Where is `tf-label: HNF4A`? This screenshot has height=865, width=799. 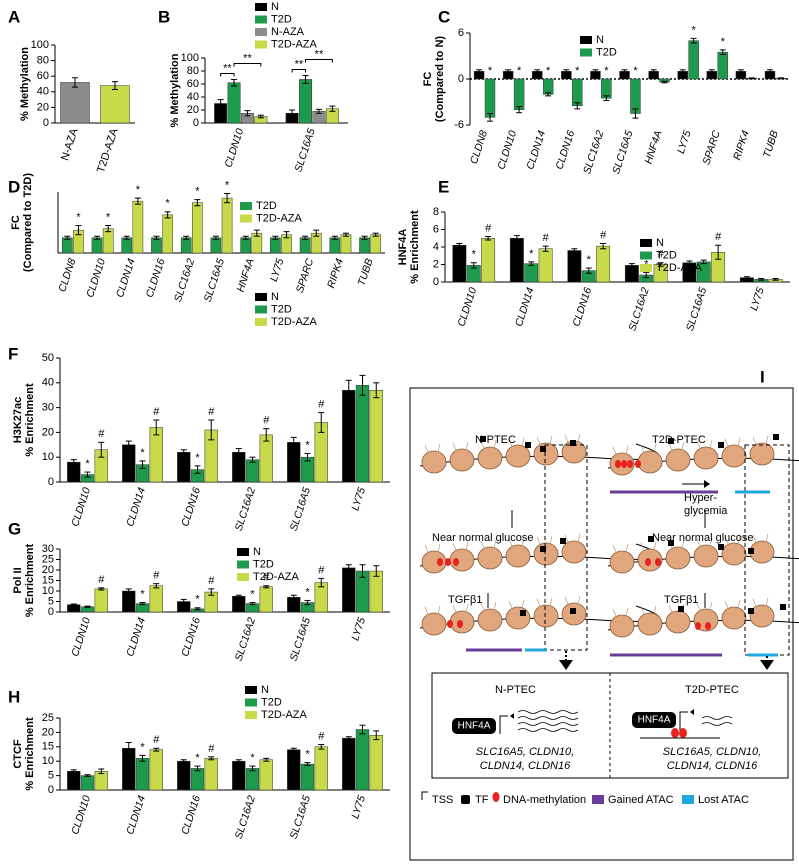
tf-label: HNF4A is located at coordinates (474, 726).